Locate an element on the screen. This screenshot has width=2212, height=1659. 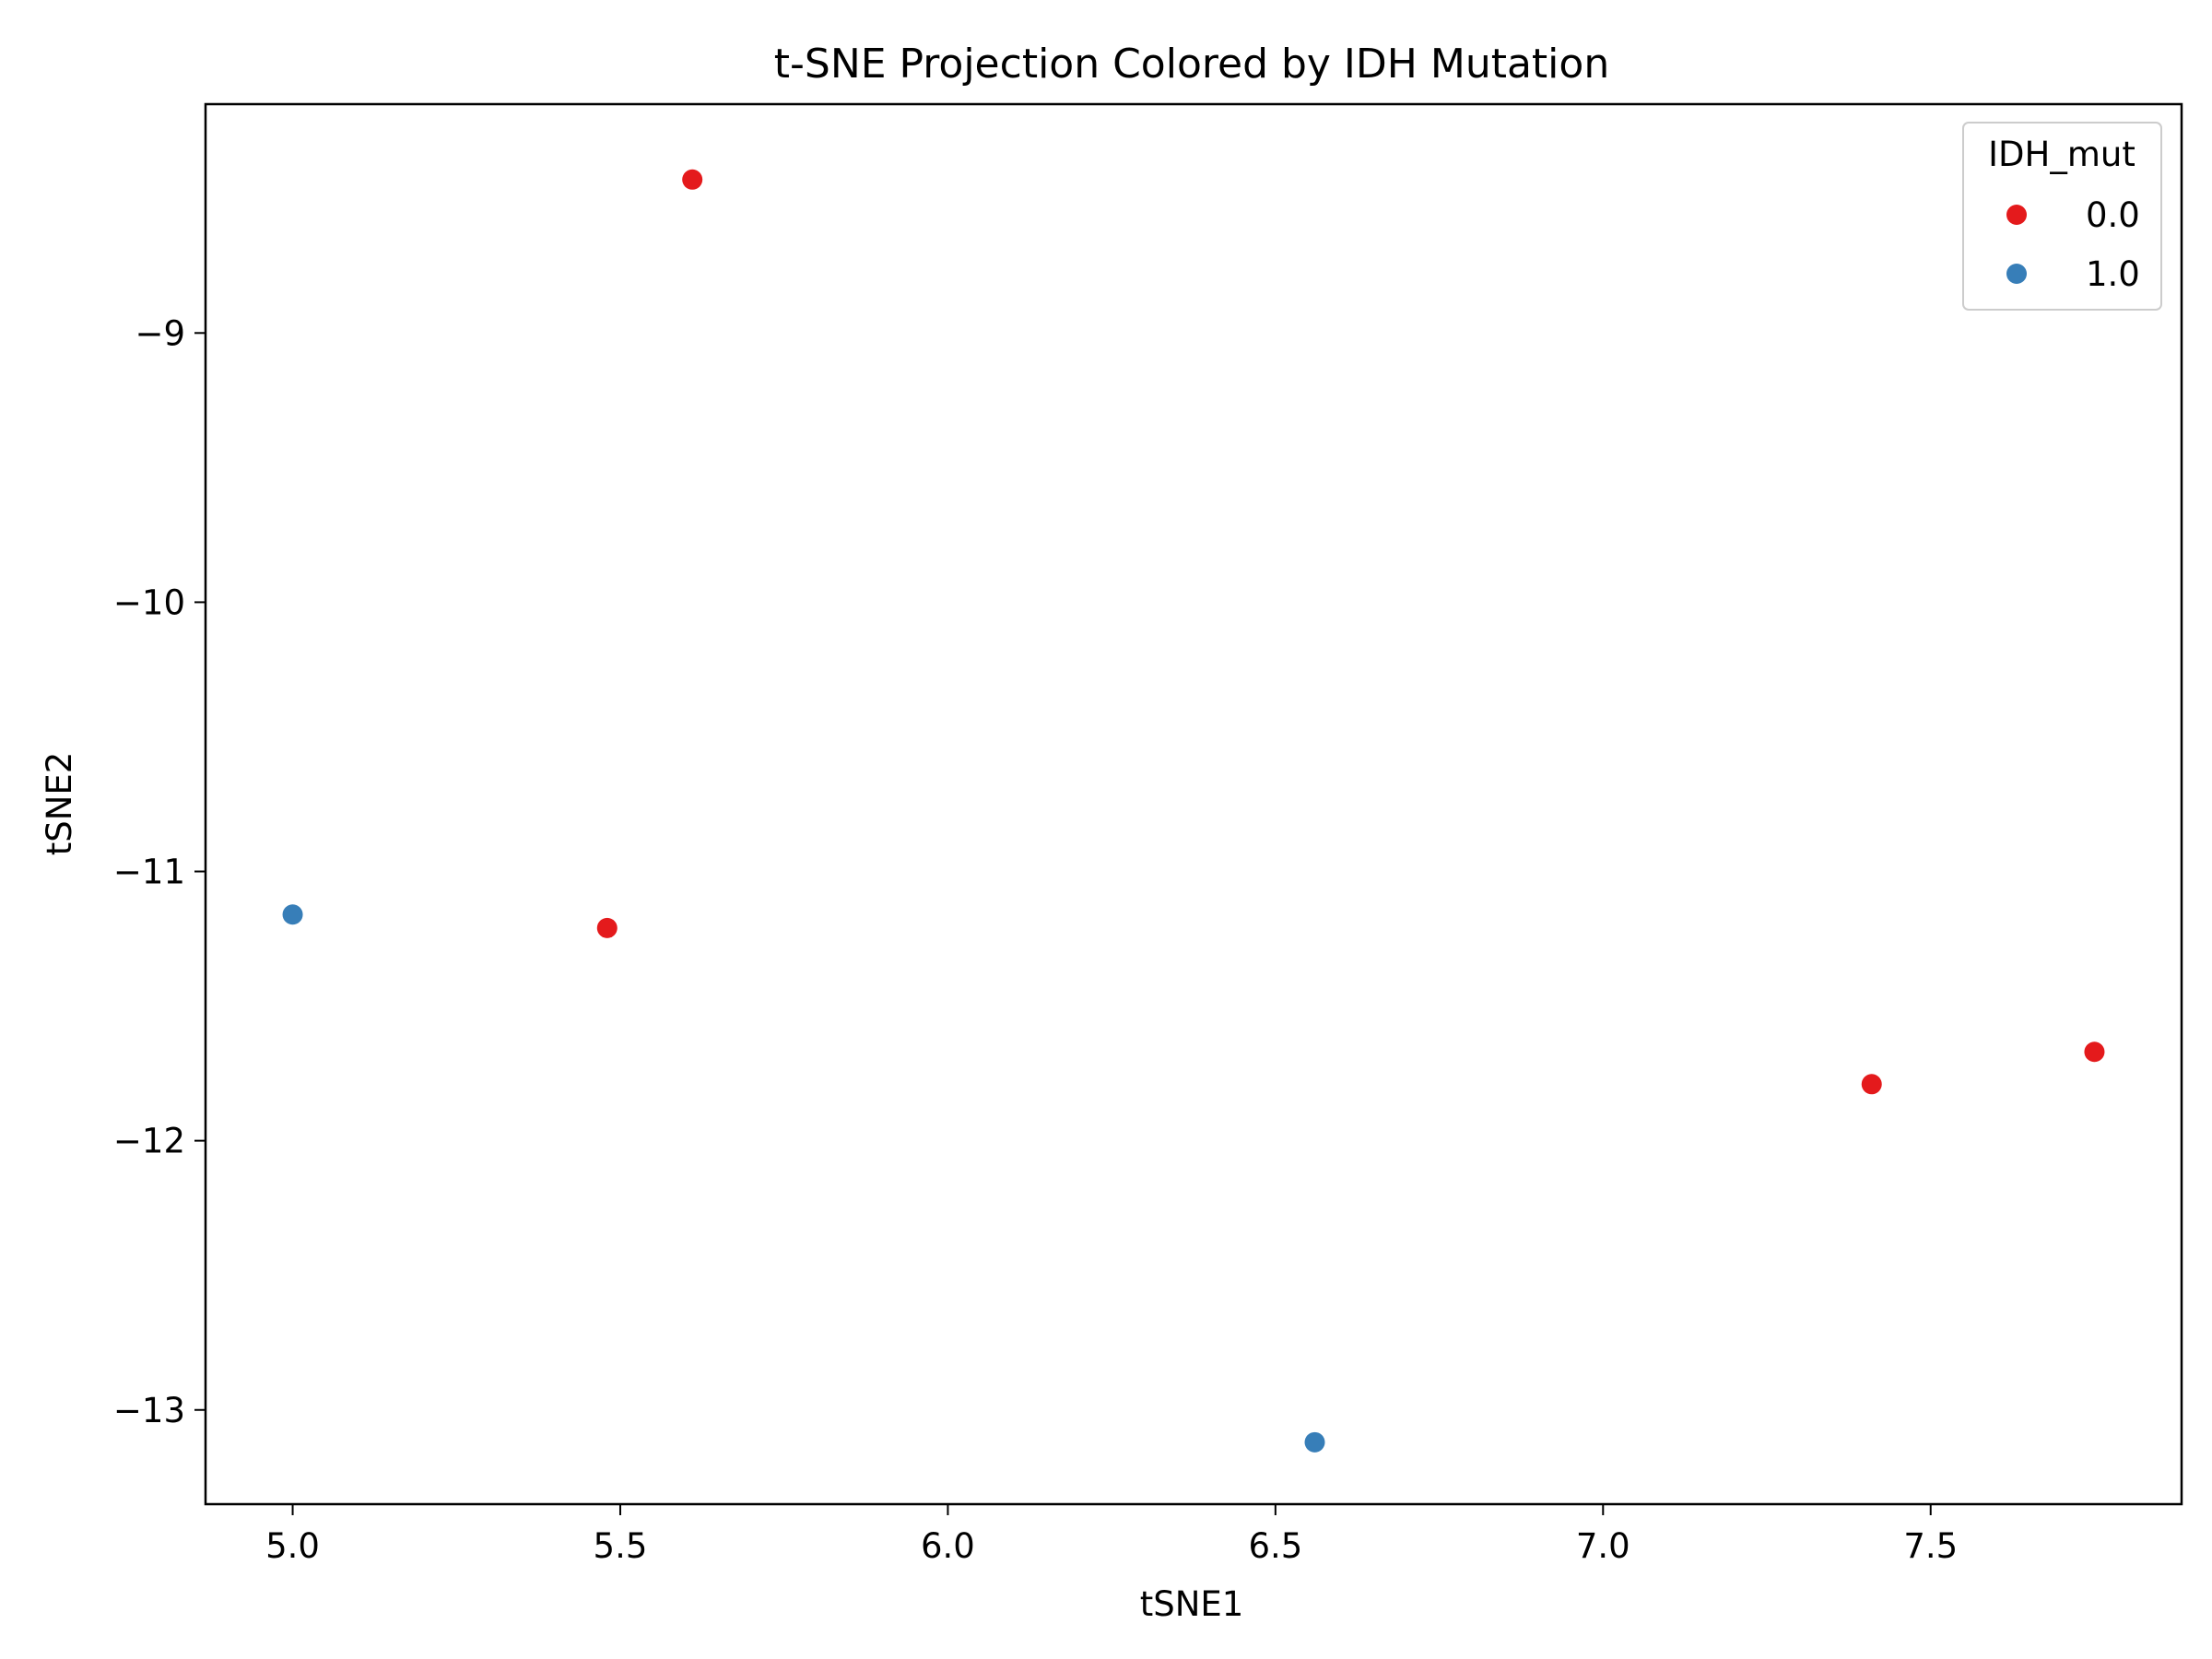
x-tick-label: 7.5 is located at coordinates (1930, 1546).